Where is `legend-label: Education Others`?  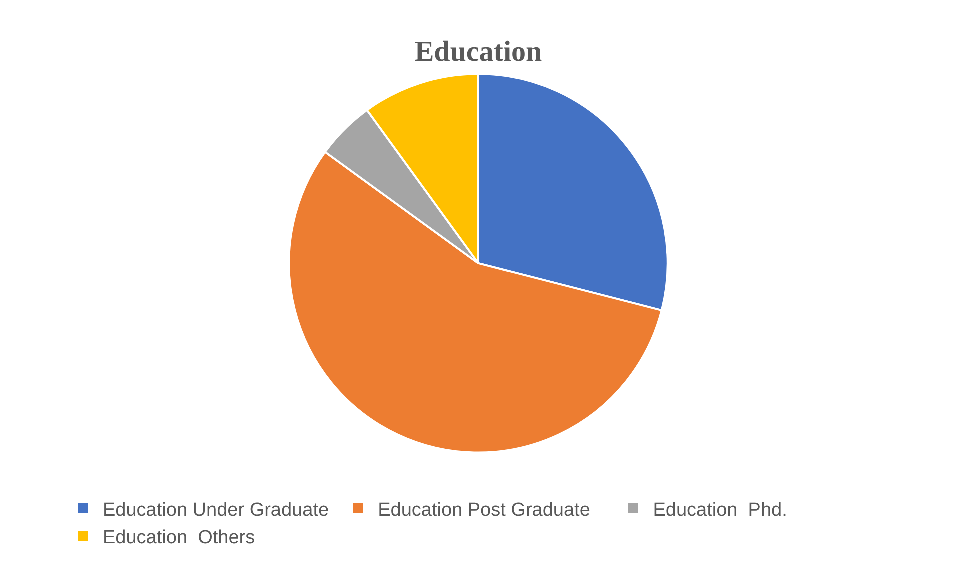
legend-label: Education Others is located at coordinates (179, 538).